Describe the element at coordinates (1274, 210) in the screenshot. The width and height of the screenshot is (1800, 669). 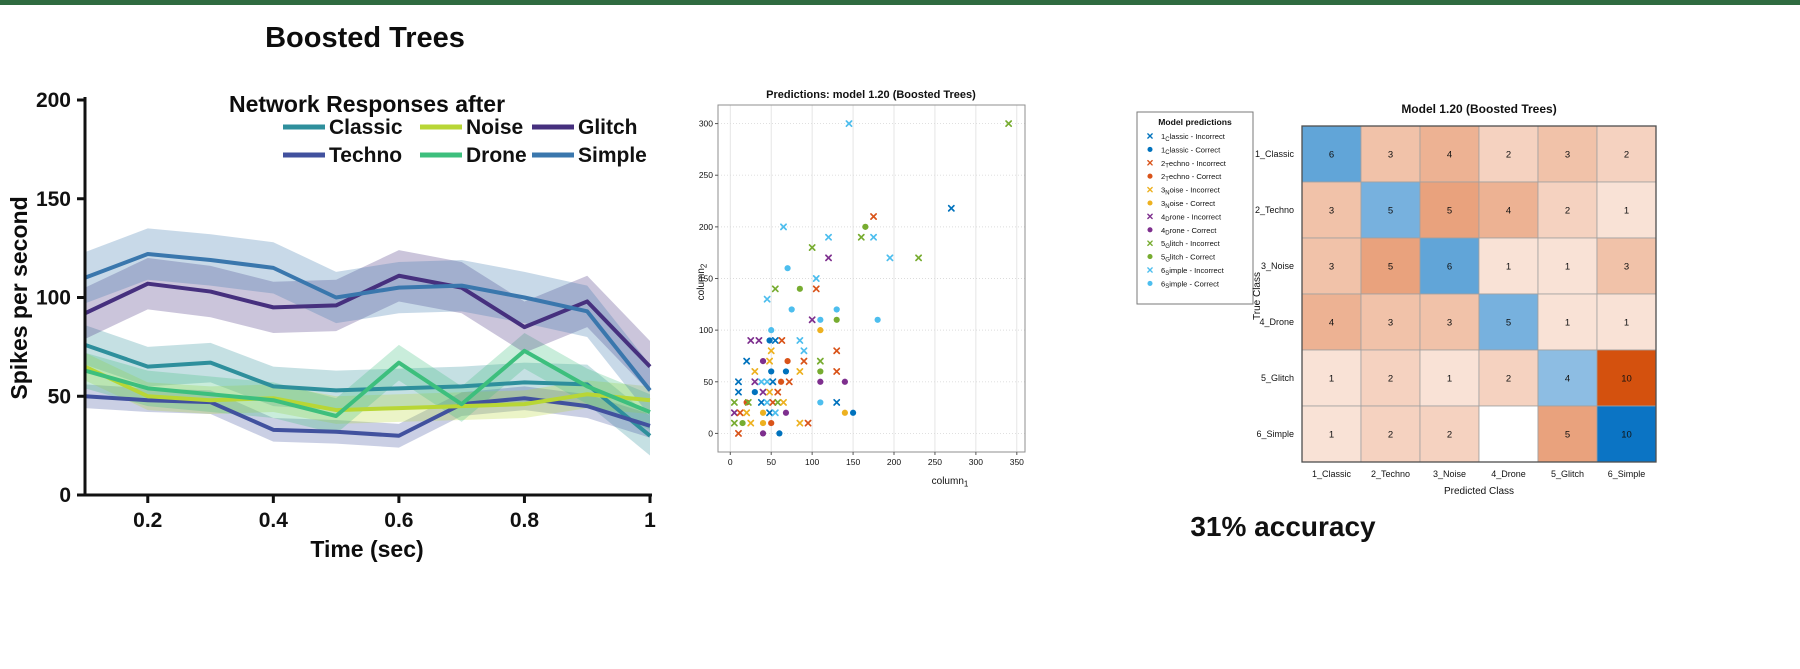
I see `matrix-row-label: 2_Techno` at that location.